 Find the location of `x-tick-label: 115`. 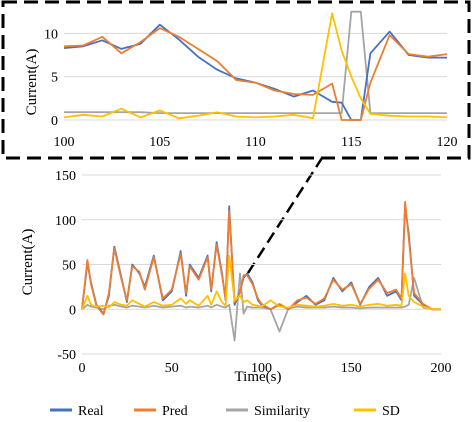

x-tick-label: 115 is located at coordinates (351, 142).